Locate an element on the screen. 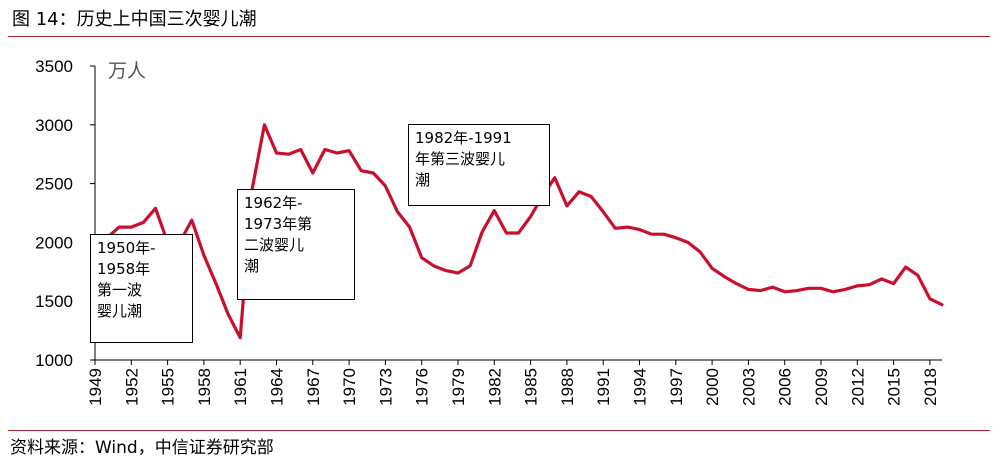 This screenshot has height=472, width=996. source-note: 资料来源：Wind，中信证券研究部 is located at coordinates (142, 448).